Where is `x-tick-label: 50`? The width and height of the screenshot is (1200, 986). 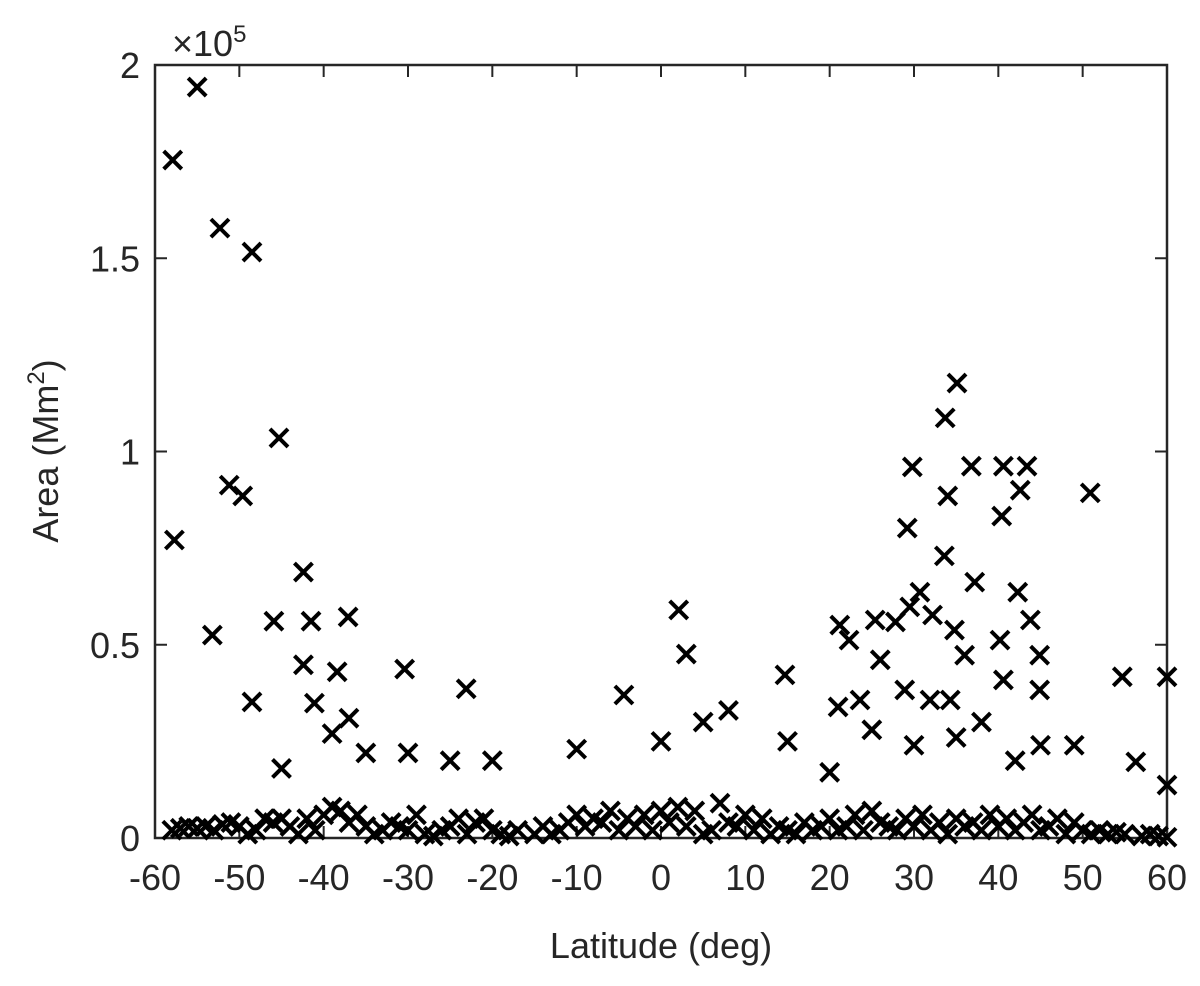
x-tick-label: 50 is located at coordinates (1083, 877).